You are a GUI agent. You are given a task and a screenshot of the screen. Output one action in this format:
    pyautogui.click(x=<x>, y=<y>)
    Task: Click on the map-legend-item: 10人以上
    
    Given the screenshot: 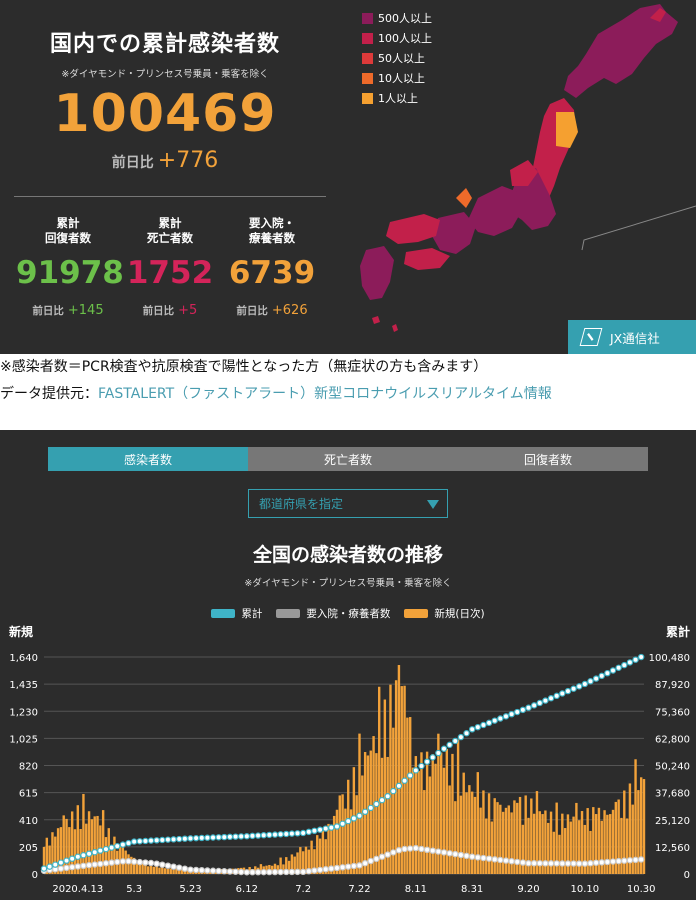 What is the action you would take?
    pyautogui.click(x=393, y=78)
    